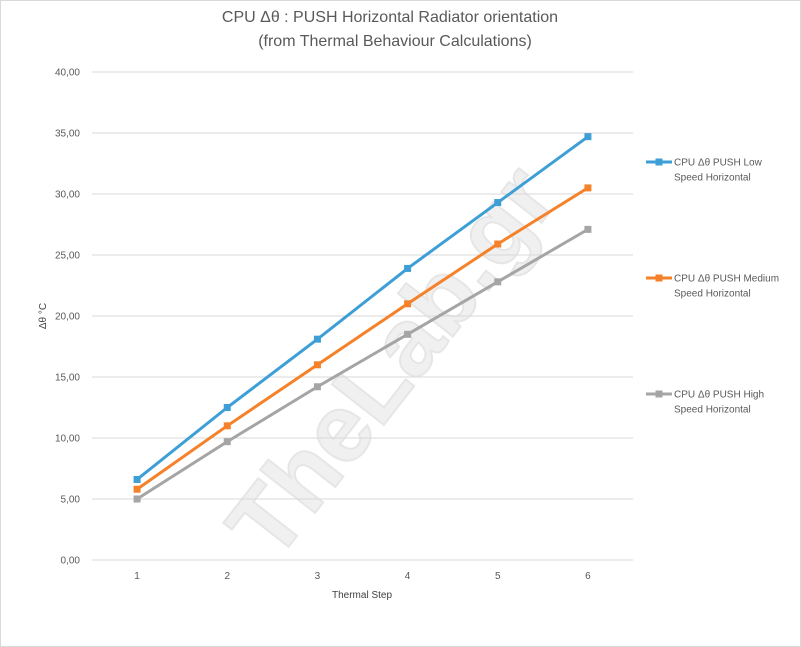 The image size is (801, 647). What do you see at coordinates (588, 576) in the screenshot?
I see `x-tick-label-5: 6` at bounding box center [588, 576].